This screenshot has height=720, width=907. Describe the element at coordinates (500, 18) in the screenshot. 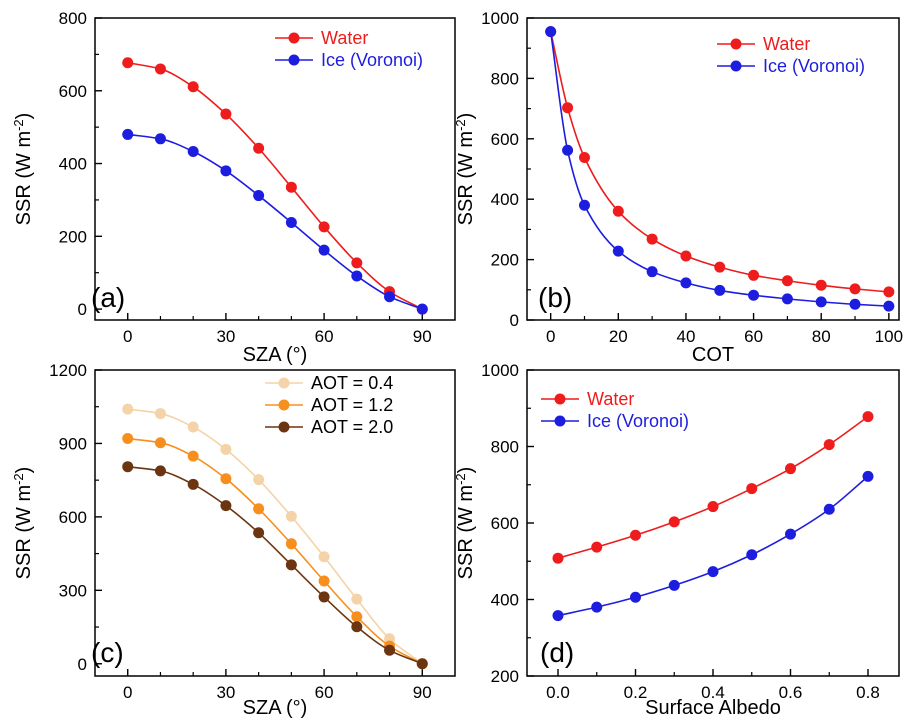

I see `y-tick-label: 1000` at that location.